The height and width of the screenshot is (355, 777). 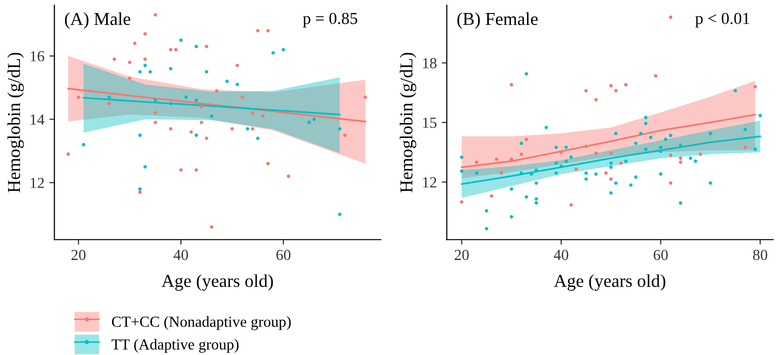 I want to click on line-series, so click(x=608, y=141).